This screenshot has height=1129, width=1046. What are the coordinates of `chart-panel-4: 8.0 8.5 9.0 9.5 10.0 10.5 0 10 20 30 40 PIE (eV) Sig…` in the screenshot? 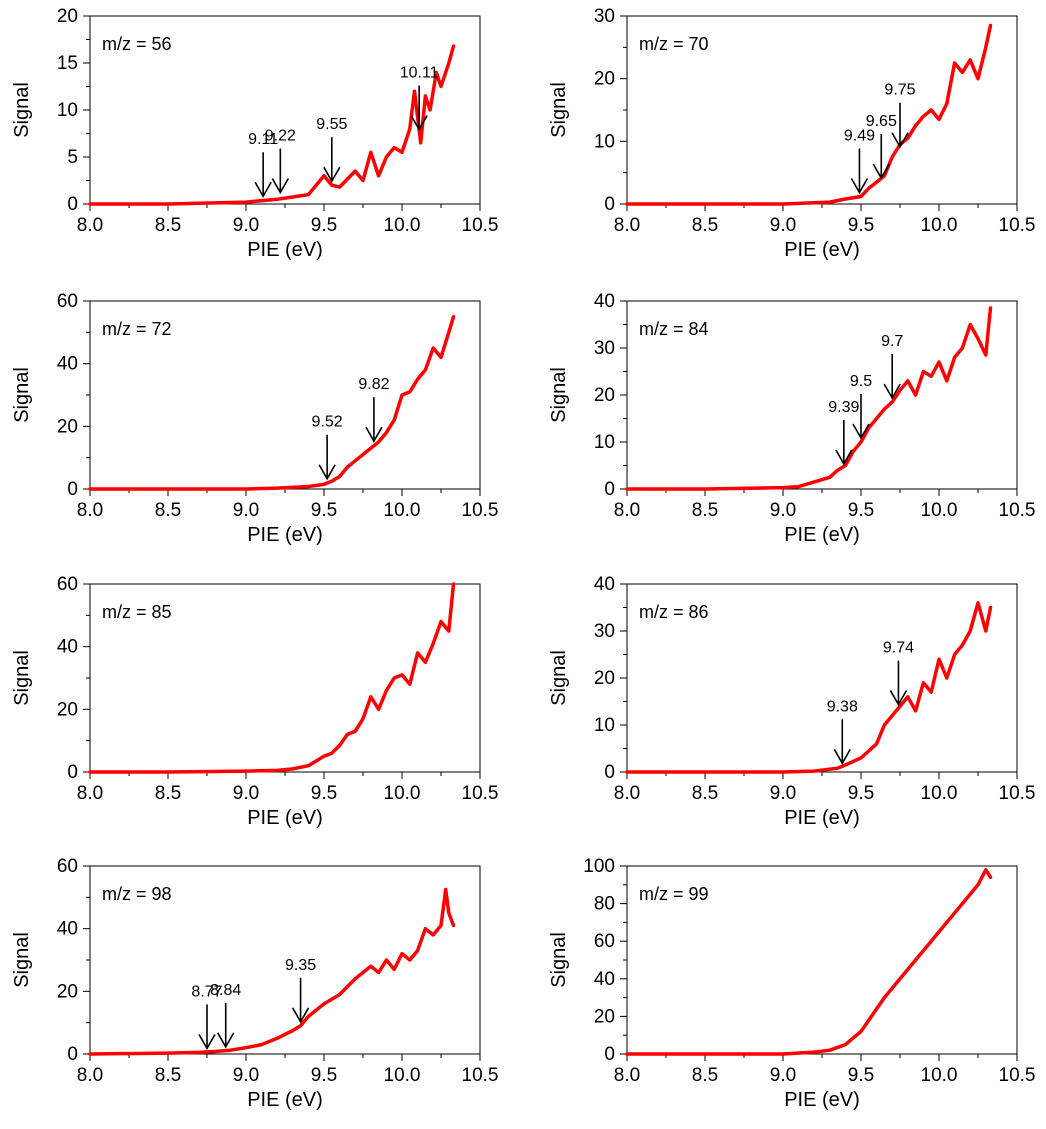 It's located at (791, 418).